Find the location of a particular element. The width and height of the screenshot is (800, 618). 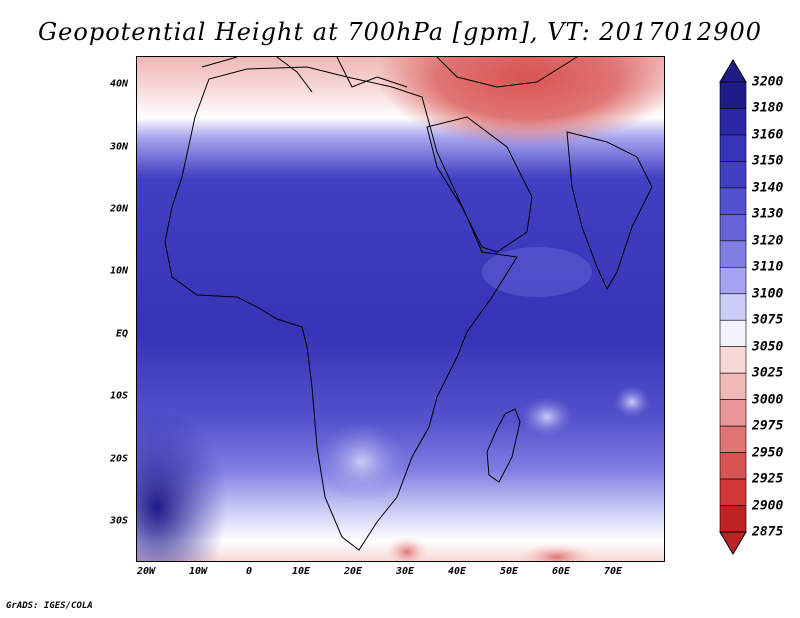

colorbar-level-label: 3160 is located at coordinates (768, 135).